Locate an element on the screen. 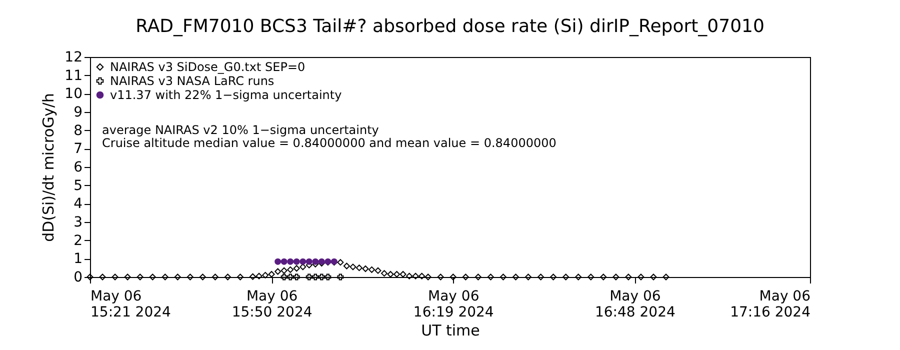  legend-label: v11.37 with 22% 1−sigma uncertainty is located at coordinates (226, 95).